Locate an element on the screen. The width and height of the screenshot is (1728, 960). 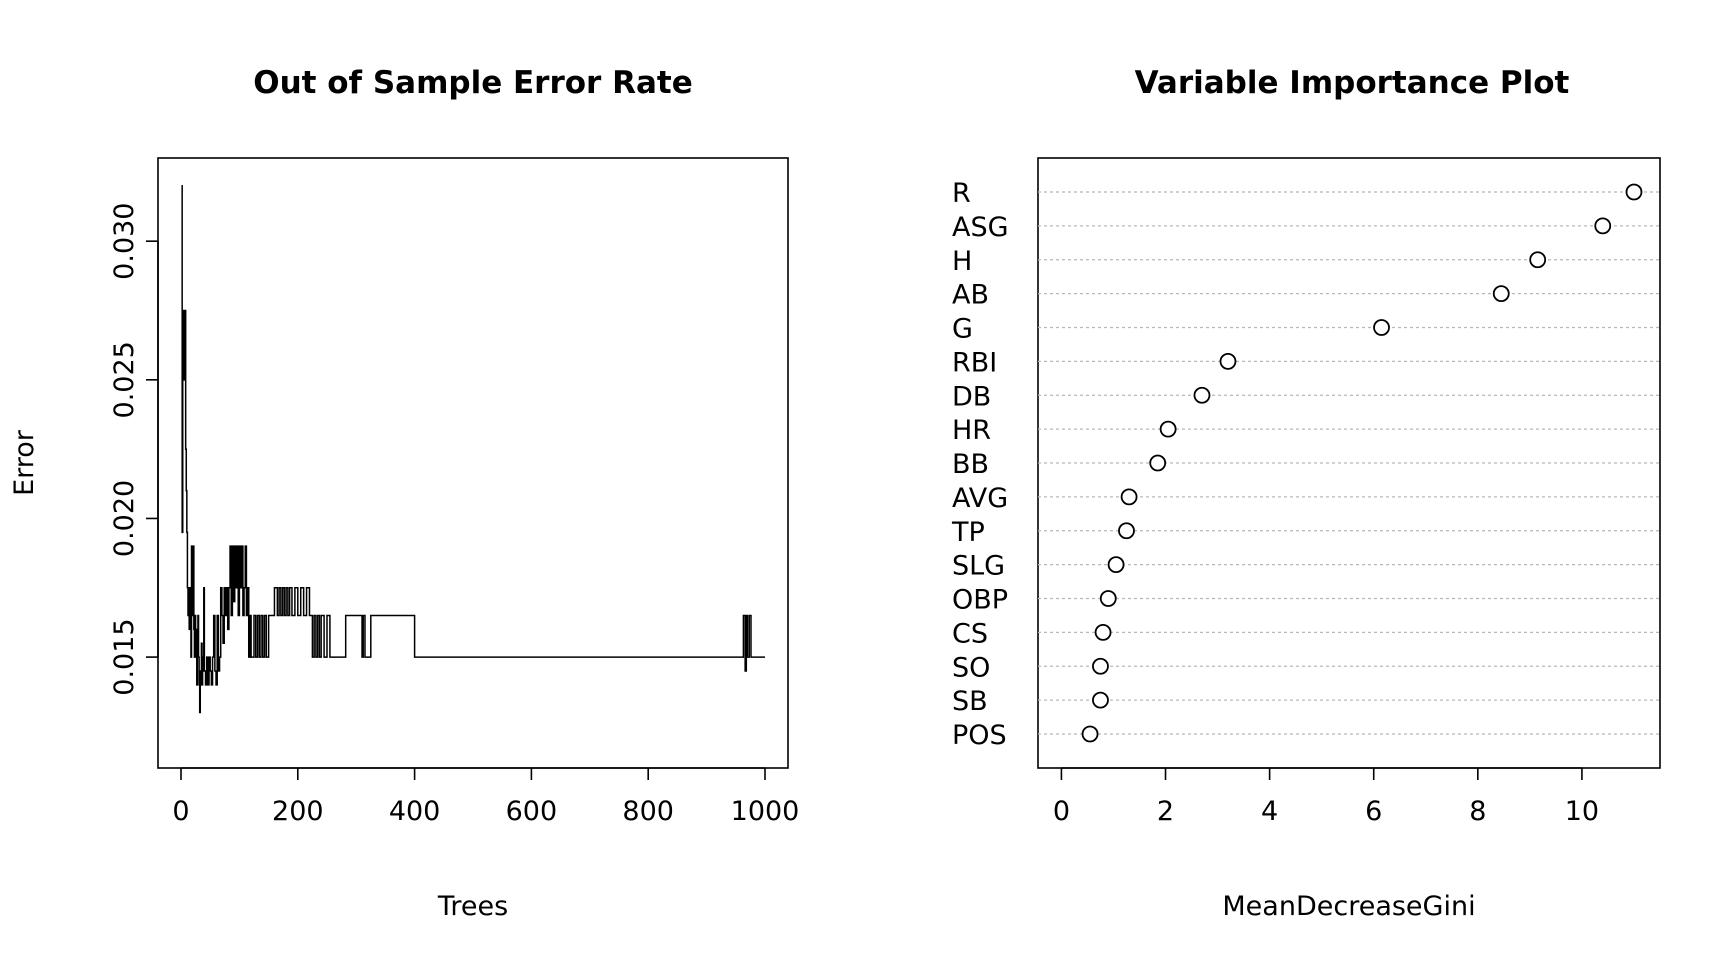
x-tick-label: 4 is located at coordinates (1269, 811).